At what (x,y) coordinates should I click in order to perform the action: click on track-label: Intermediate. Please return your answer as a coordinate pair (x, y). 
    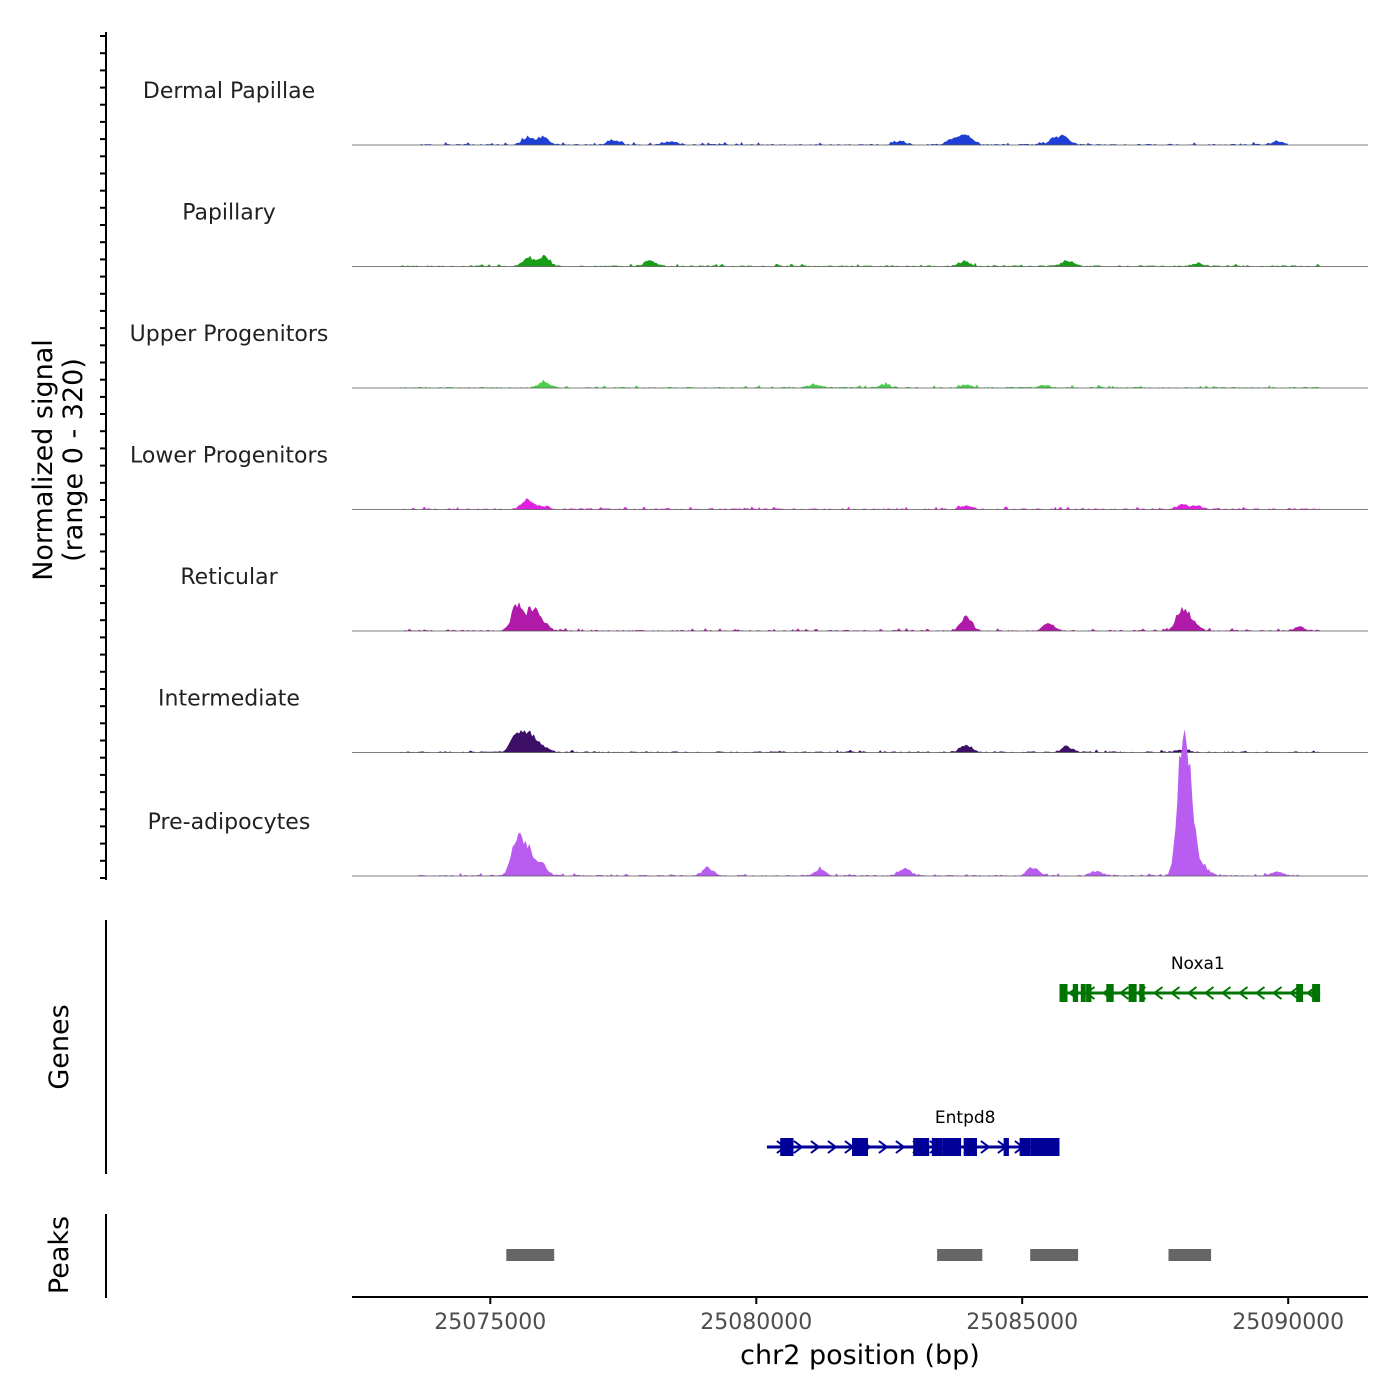
    Looking at the image, I should click on (229, 699).